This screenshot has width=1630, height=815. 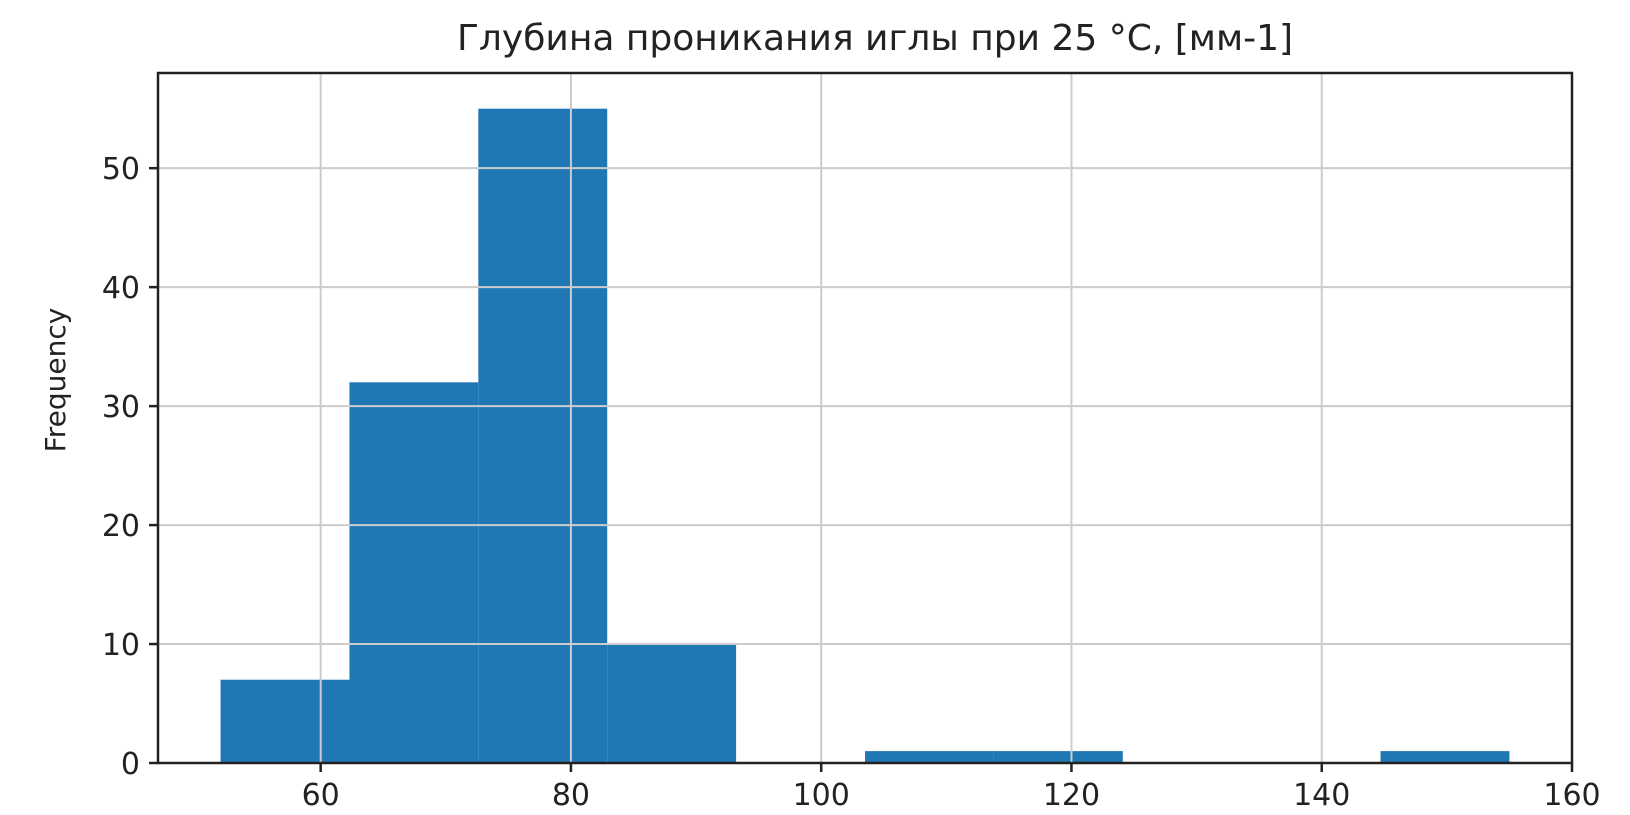 I want to click on x-tick-label: 60, so click(x=321, y=795).